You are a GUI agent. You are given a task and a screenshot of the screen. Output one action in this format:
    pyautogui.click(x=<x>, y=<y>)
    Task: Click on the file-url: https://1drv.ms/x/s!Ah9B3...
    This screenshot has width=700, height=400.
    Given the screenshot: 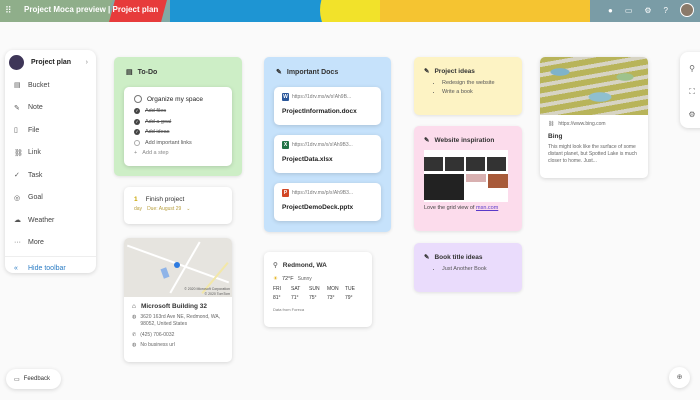 What is the action you would take?
    pyautogui.click(x=322, y=145)
    